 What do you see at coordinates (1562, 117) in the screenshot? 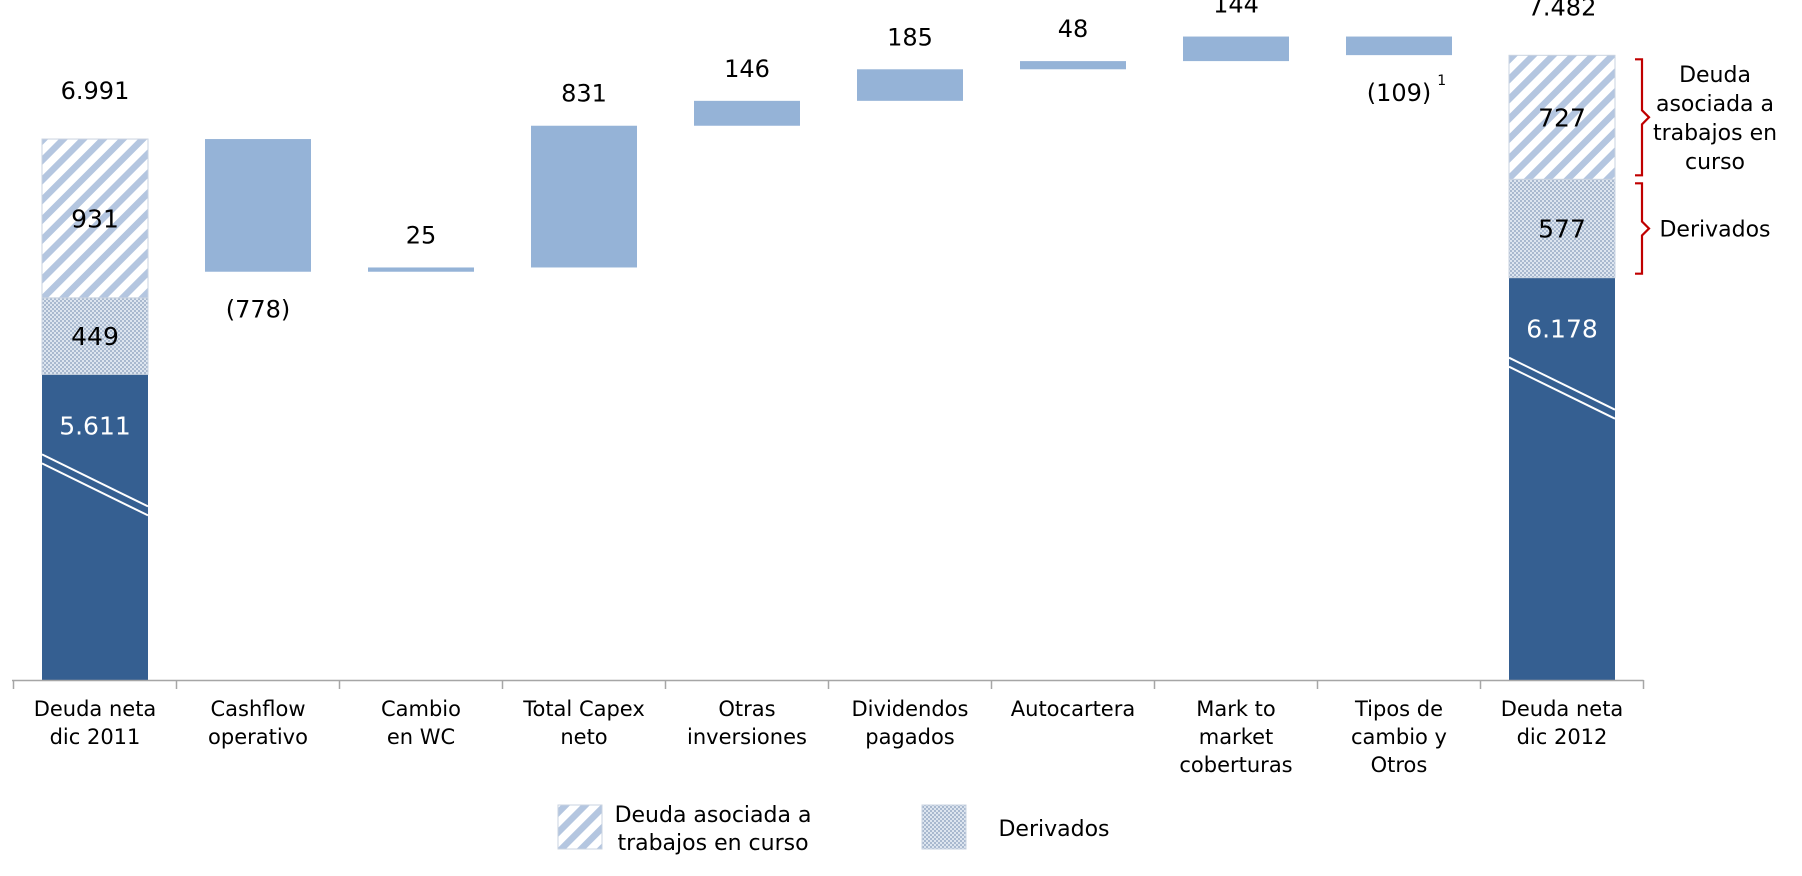
I see `segment-value-label: 727` at bounding box center [1562, 117].